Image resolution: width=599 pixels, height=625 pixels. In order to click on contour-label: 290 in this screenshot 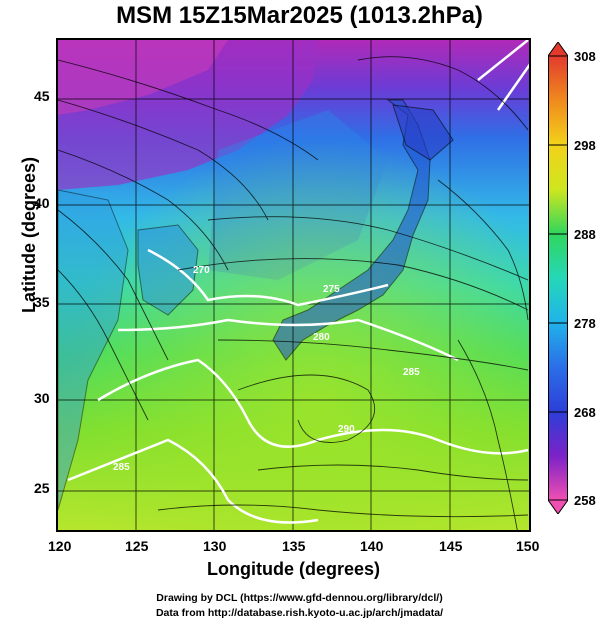, I will do `click(346, 429)`.